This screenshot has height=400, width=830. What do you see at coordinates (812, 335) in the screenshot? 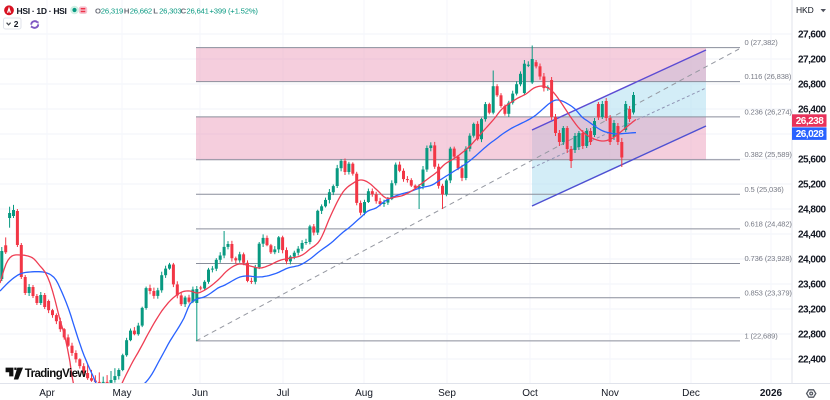
I see `svg-text: 22,800` at bounding box center [812, 335].